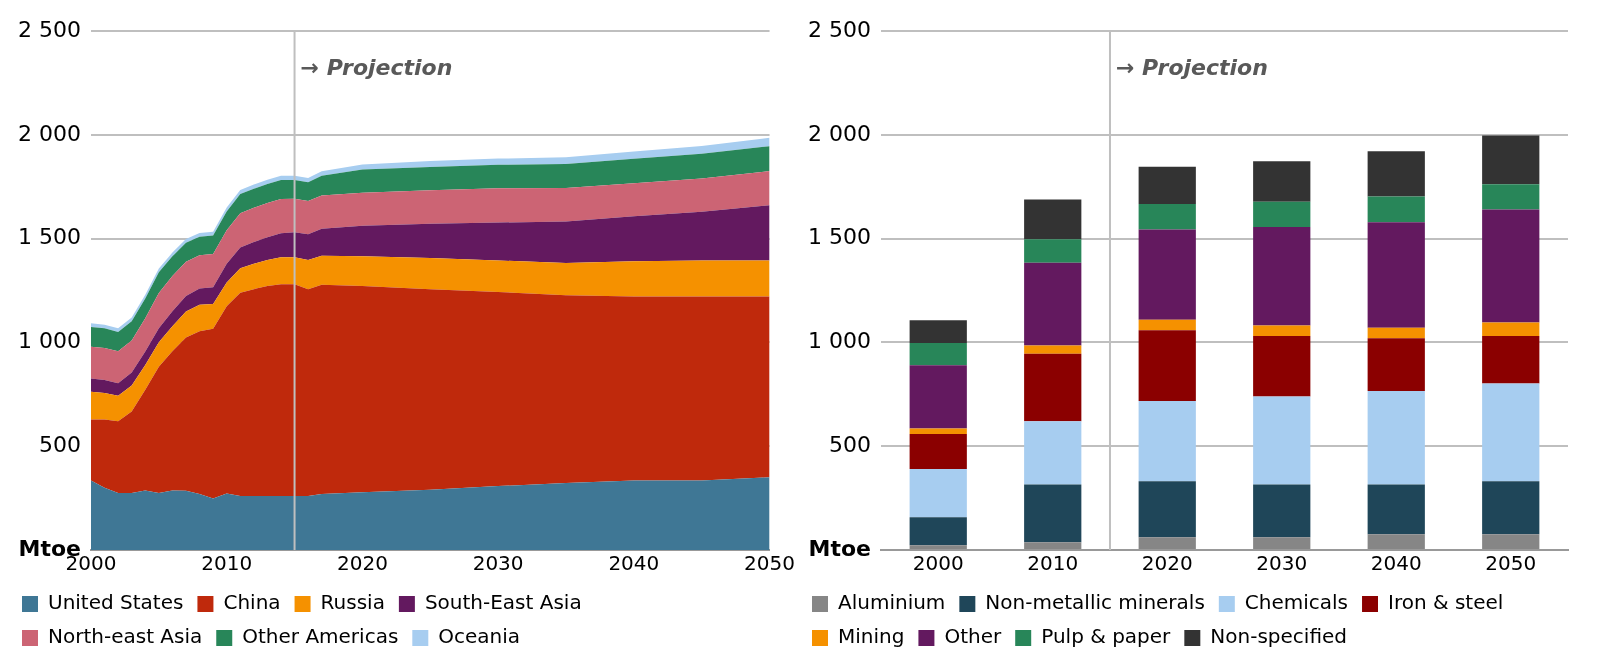  What do you see at coordinates (352, 602) in the screenshot?
I see `legend-label: Russia` at bounding box center [352, 602].